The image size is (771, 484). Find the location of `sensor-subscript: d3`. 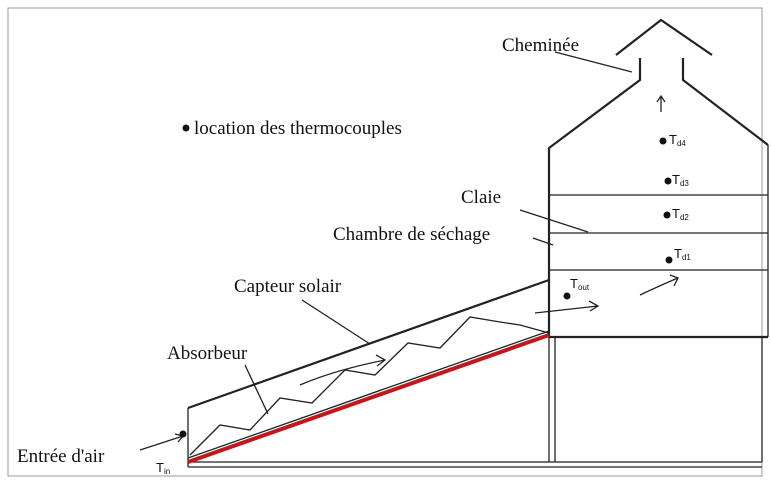

sensor-subscript: d3 is located at coordinates (684, 183).